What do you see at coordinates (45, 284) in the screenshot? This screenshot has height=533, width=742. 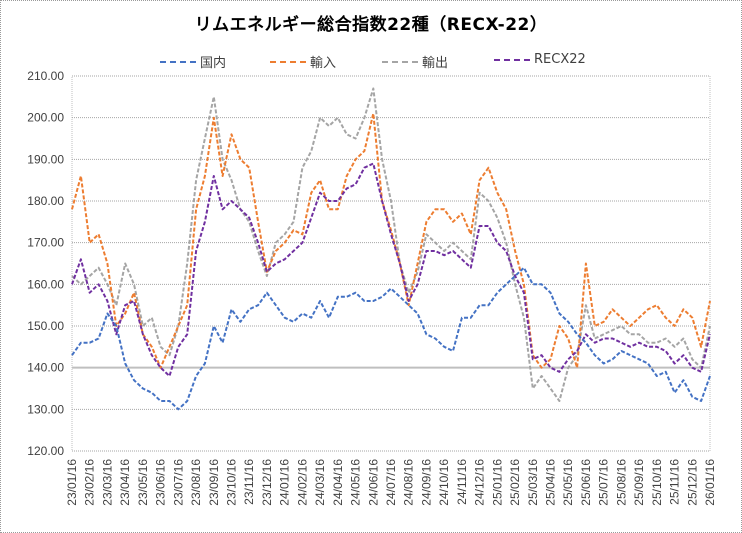 I see `y-tick-label: 160.00` at bounding box center [45, 284].